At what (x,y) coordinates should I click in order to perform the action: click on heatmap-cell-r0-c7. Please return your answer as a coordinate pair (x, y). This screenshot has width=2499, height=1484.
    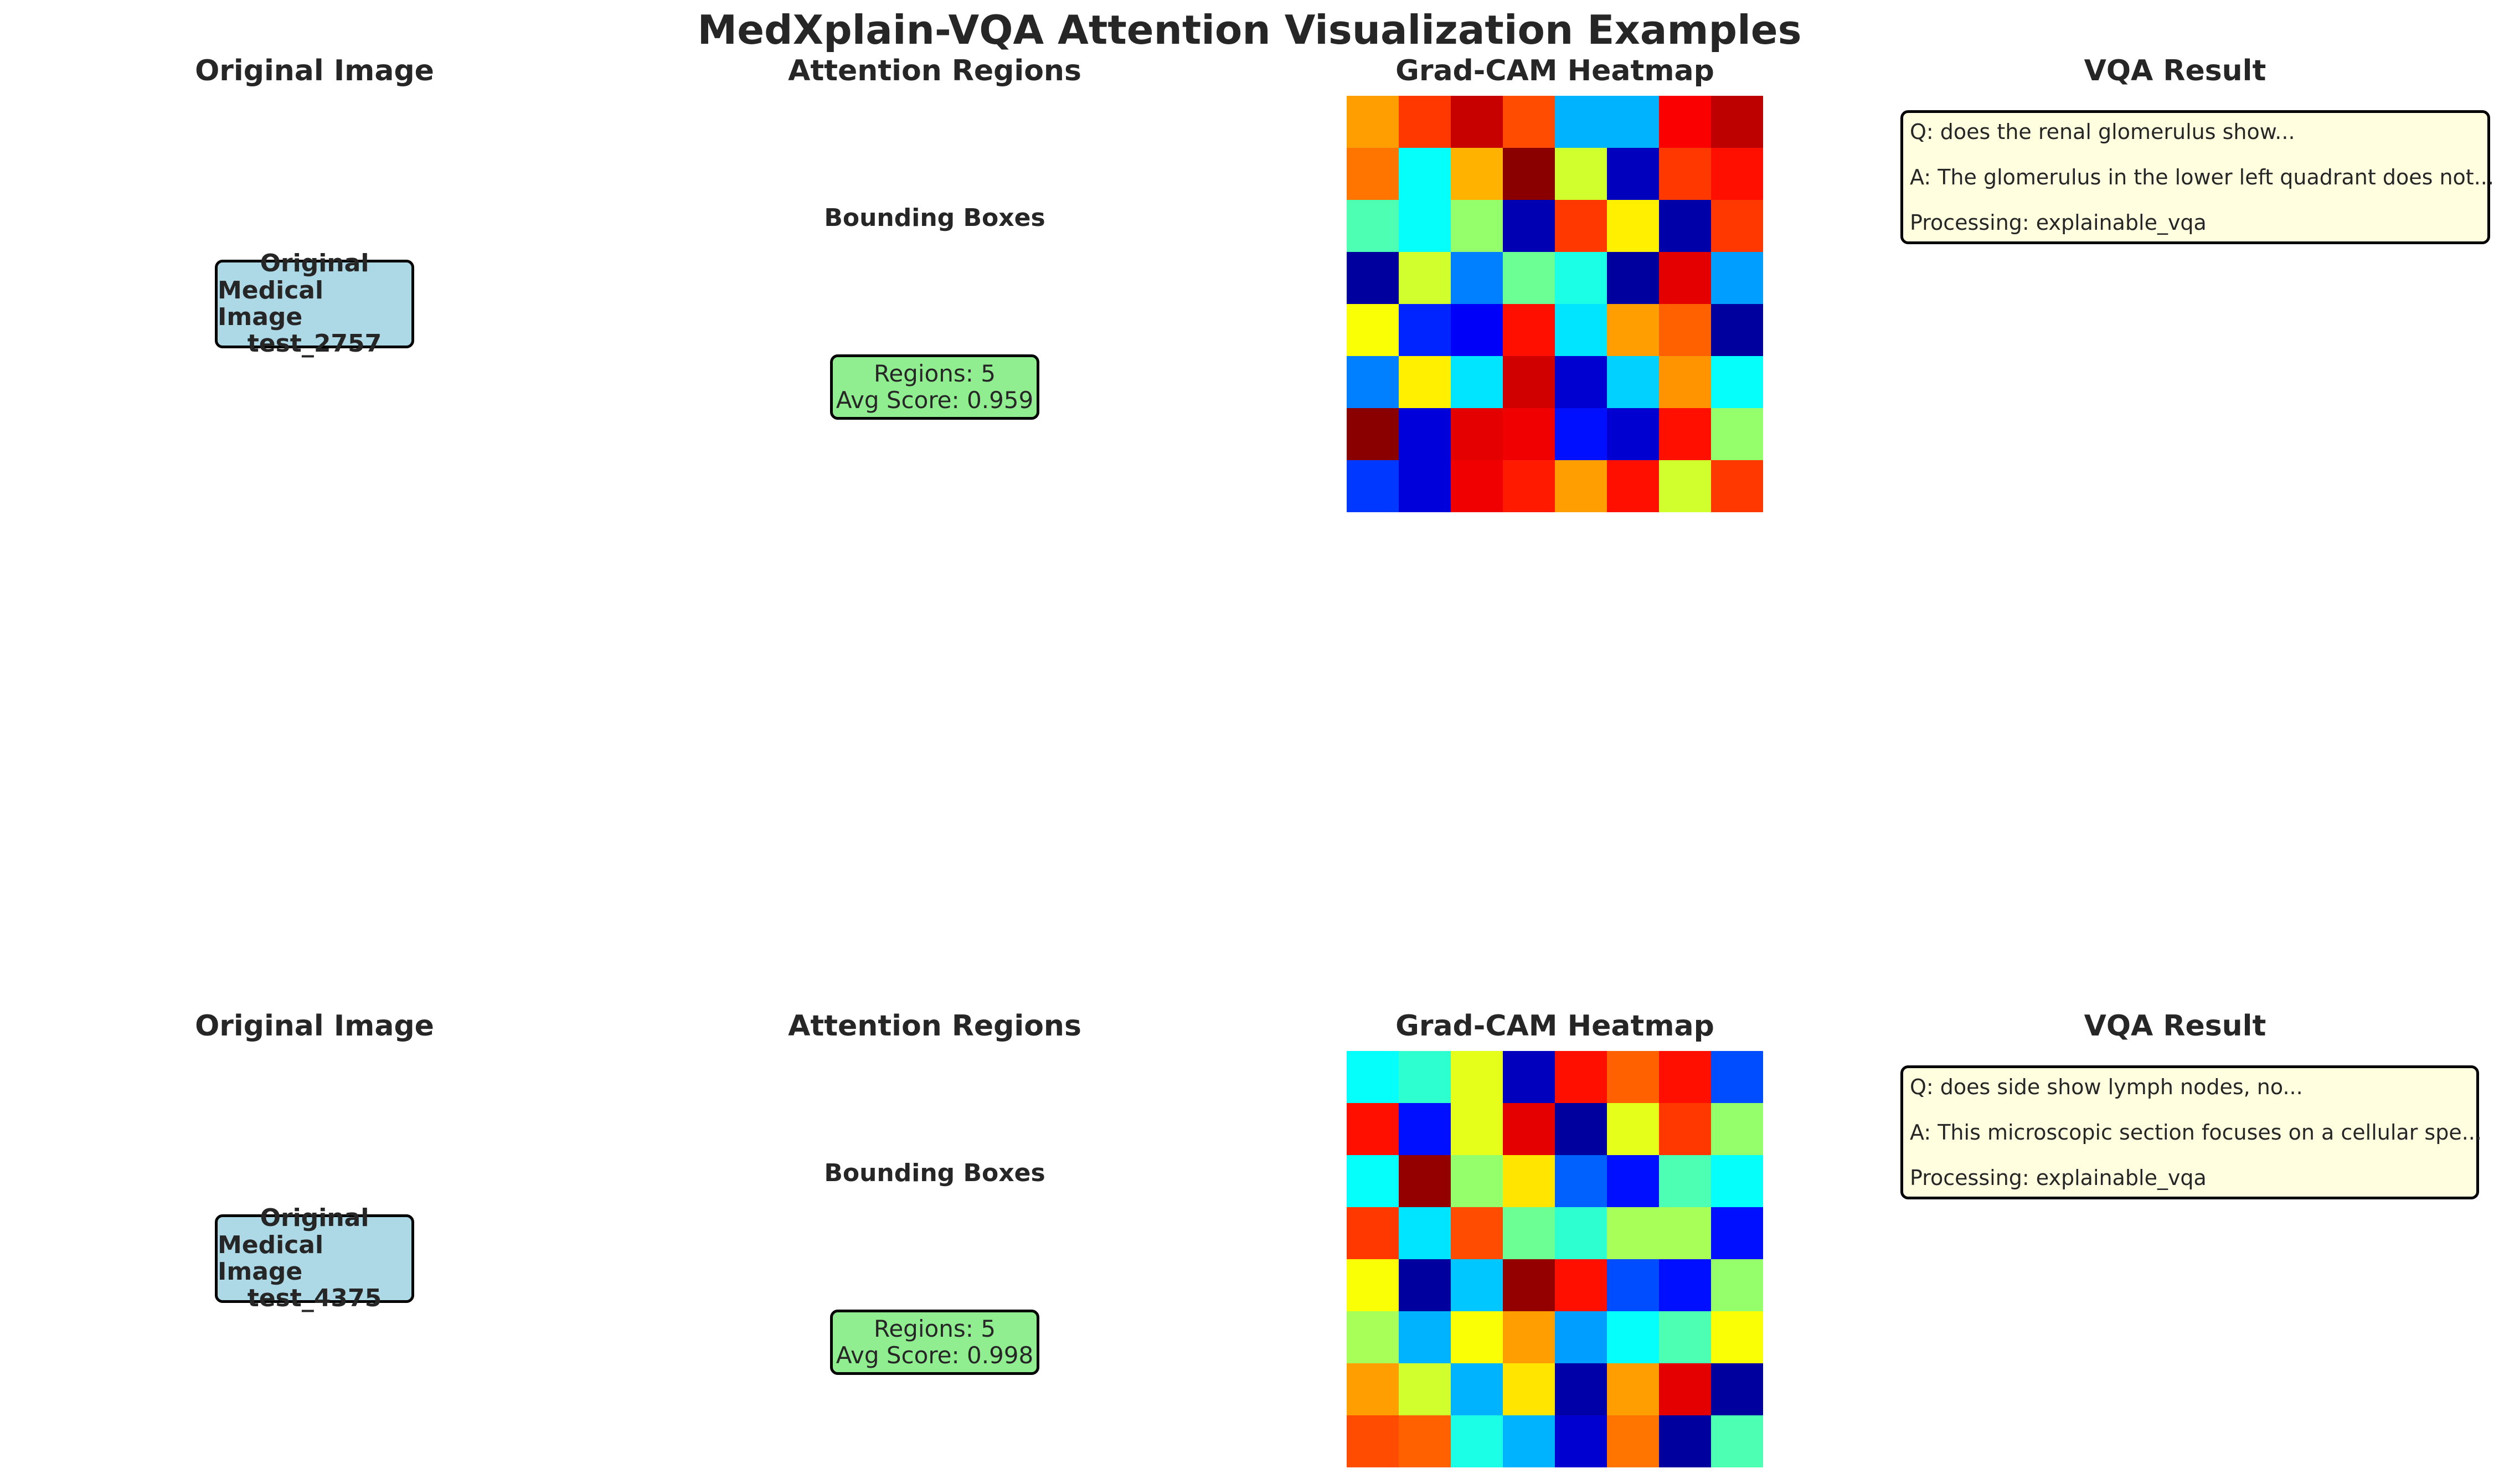
    Looking at the image, I should click on (1737, 122).